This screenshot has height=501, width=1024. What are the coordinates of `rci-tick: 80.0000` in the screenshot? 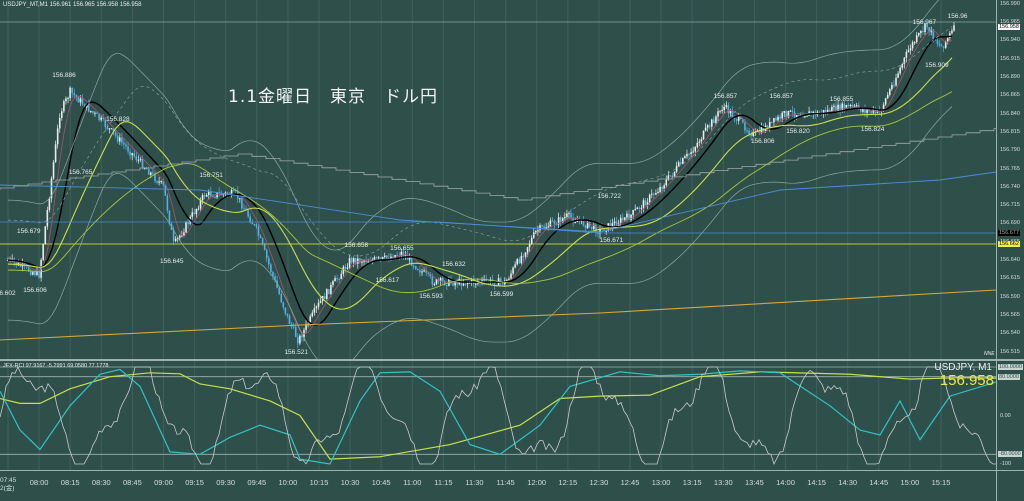 It's located at (1009, 376).